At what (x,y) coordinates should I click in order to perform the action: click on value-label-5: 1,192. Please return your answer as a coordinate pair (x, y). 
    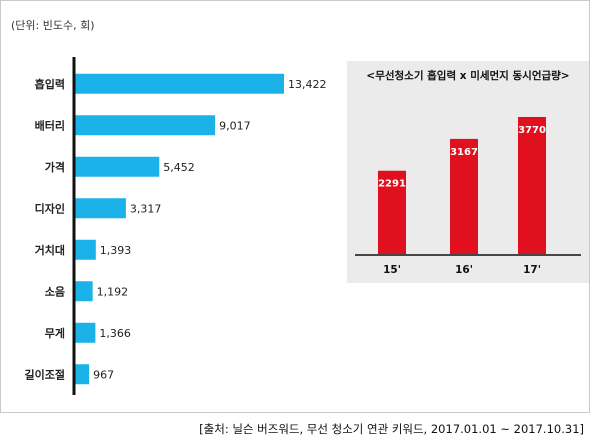
    Looking at the image, I should click on (113, 291).